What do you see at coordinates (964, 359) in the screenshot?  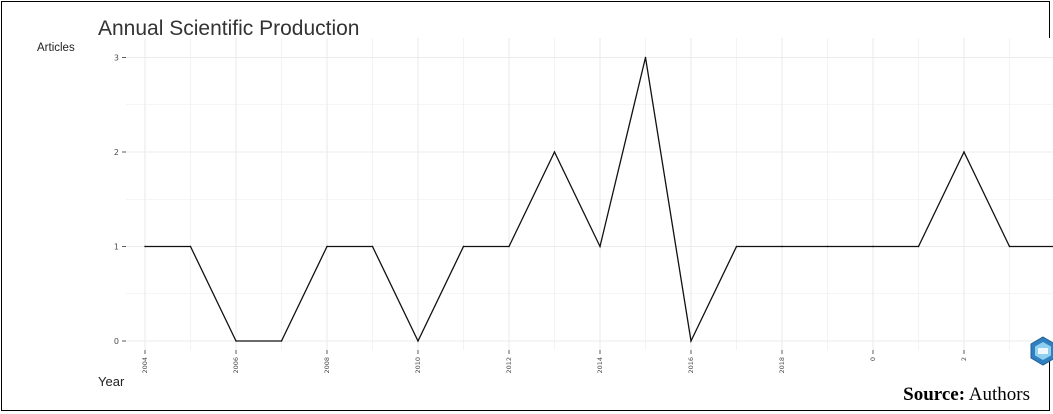 I see `x-tick-label: 2` at bounding box center [964, 359].